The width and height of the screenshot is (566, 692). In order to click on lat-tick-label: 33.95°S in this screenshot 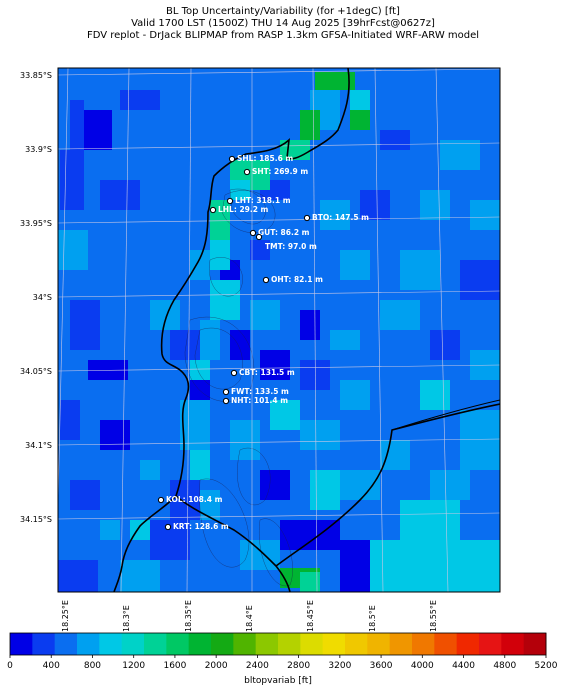, I will do `click(36, 223)`.